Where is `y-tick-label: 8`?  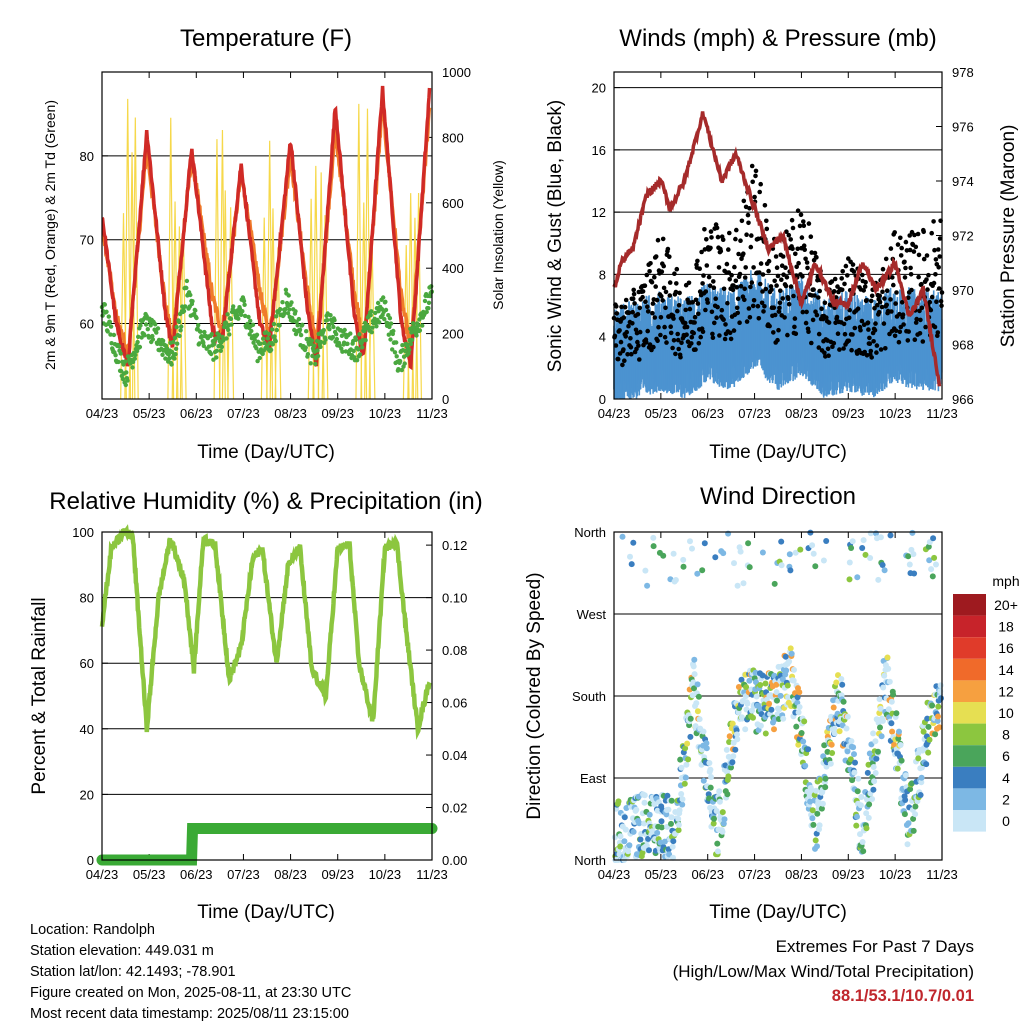
y-tick-label: 8 is located at coordinates (602, 274).